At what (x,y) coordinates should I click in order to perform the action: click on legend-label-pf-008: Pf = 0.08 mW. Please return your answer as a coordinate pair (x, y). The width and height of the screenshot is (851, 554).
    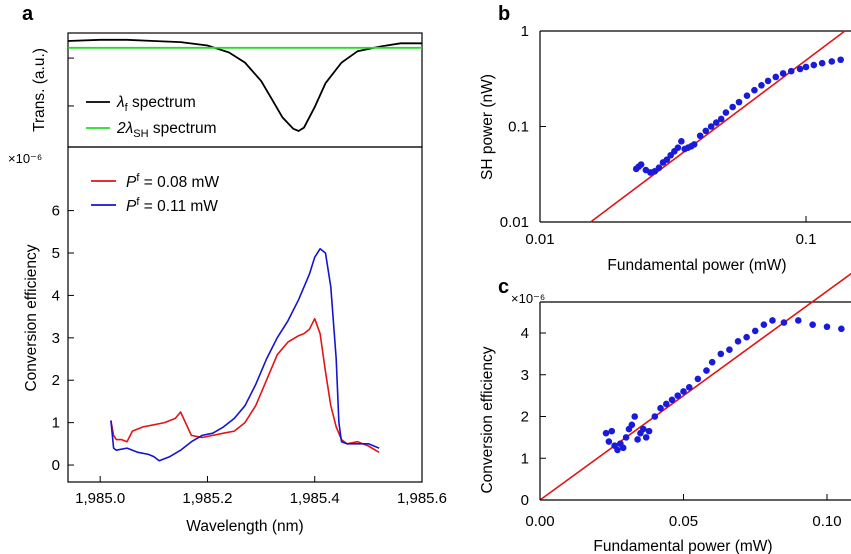
    Looking at the image, I should click on (172, 181).